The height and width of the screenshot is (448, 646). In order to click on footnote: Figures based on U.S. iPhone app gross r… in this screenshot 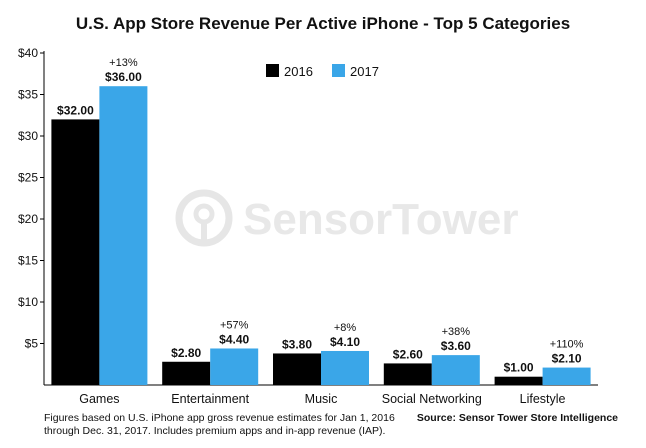, I will do `click(219, 424)`.